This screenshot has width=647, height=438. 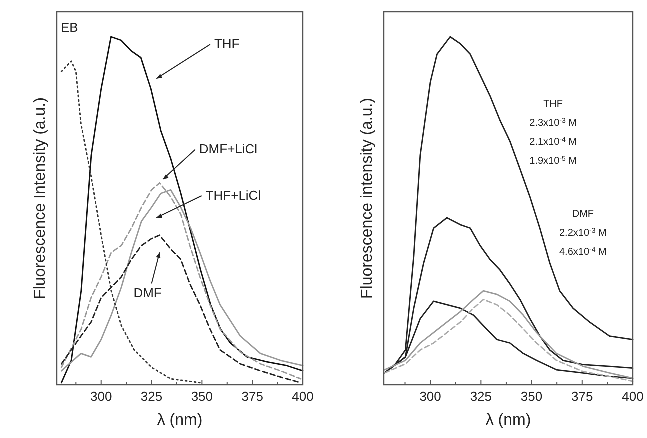 What do you see at coordinates (69, 27) in the screenshot?
I see `text: EB` at bounding box center [69, 27].